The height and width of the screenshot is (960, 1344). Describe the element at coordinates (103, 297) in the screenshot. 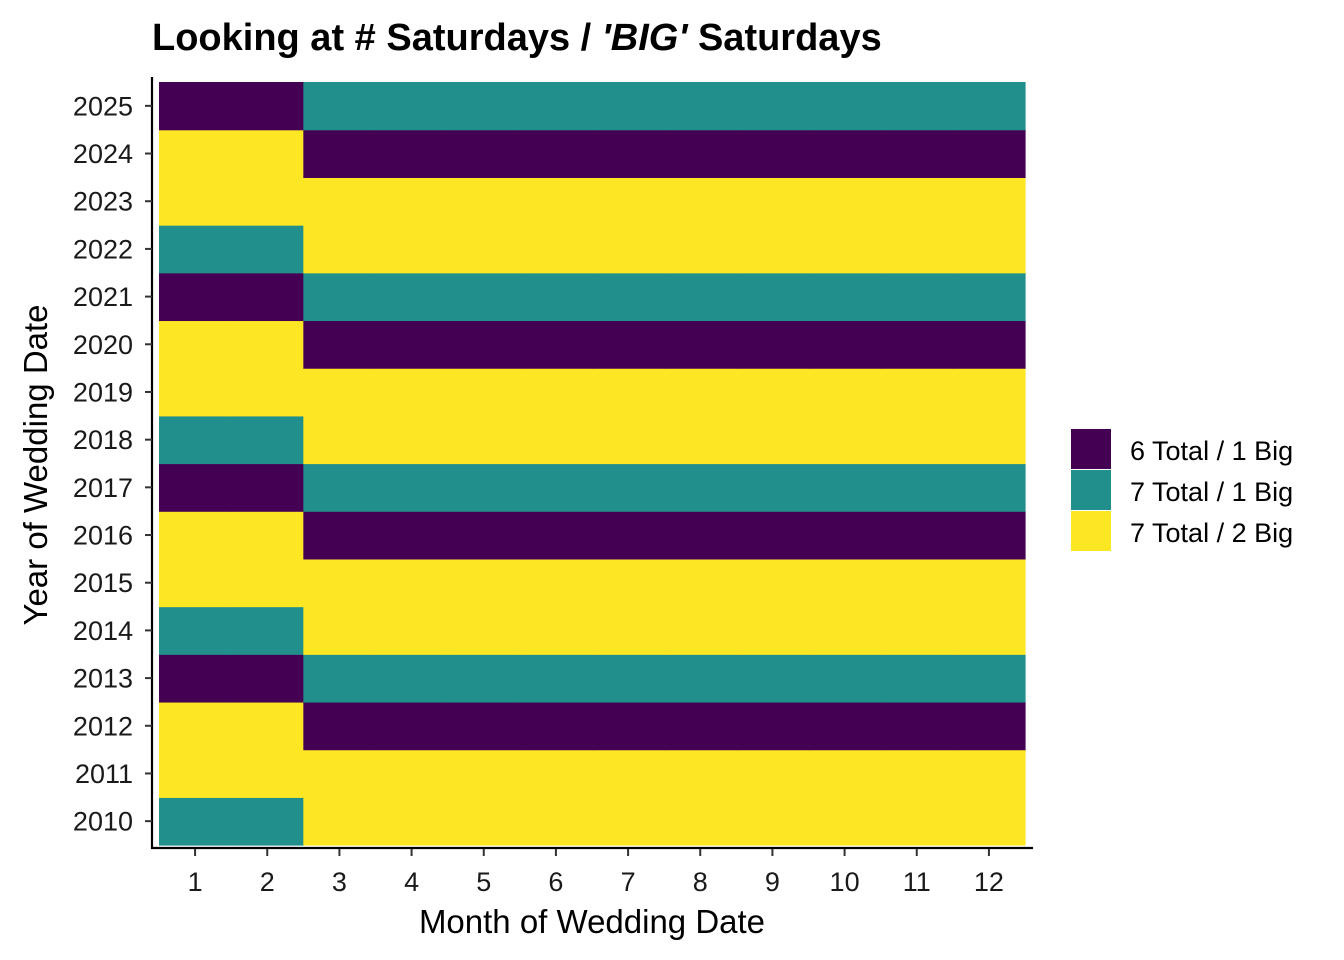

I see `y-tick-label: 2021` at that location.